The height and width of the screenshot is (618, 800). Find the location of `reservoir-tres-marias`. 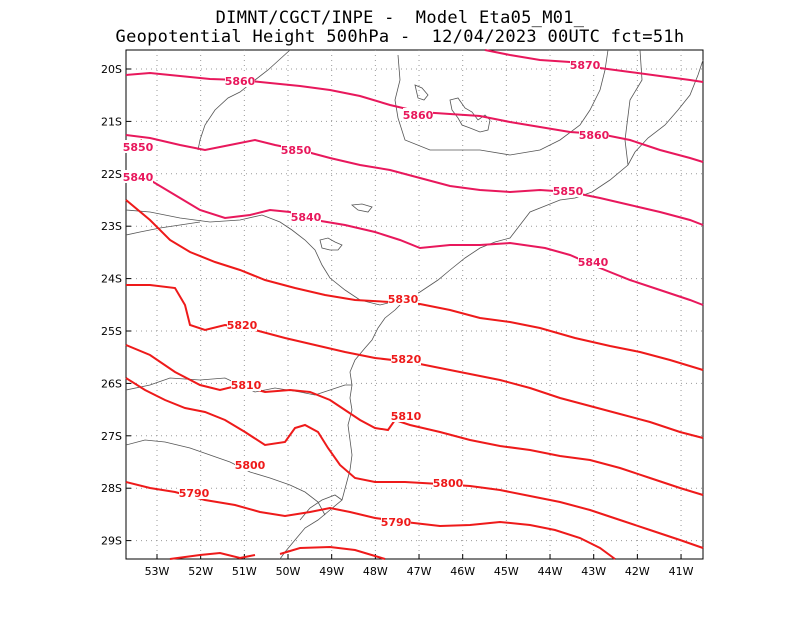

reservoir-tres-marias is located at coordinates (421, 92).